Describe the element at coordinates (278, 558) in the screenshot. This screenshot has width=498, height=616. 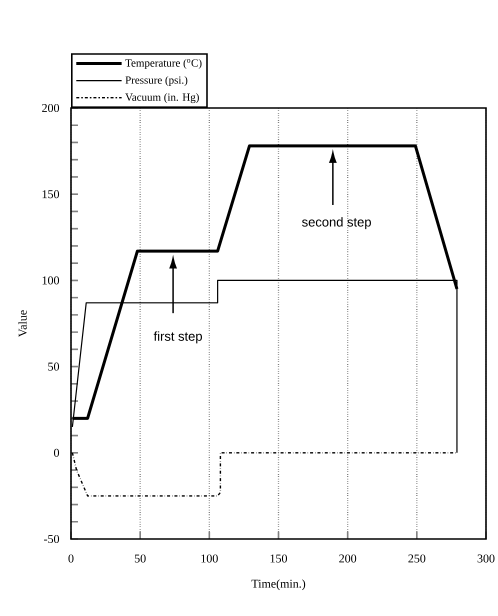
I see `x-tick-label: 150` at that location.